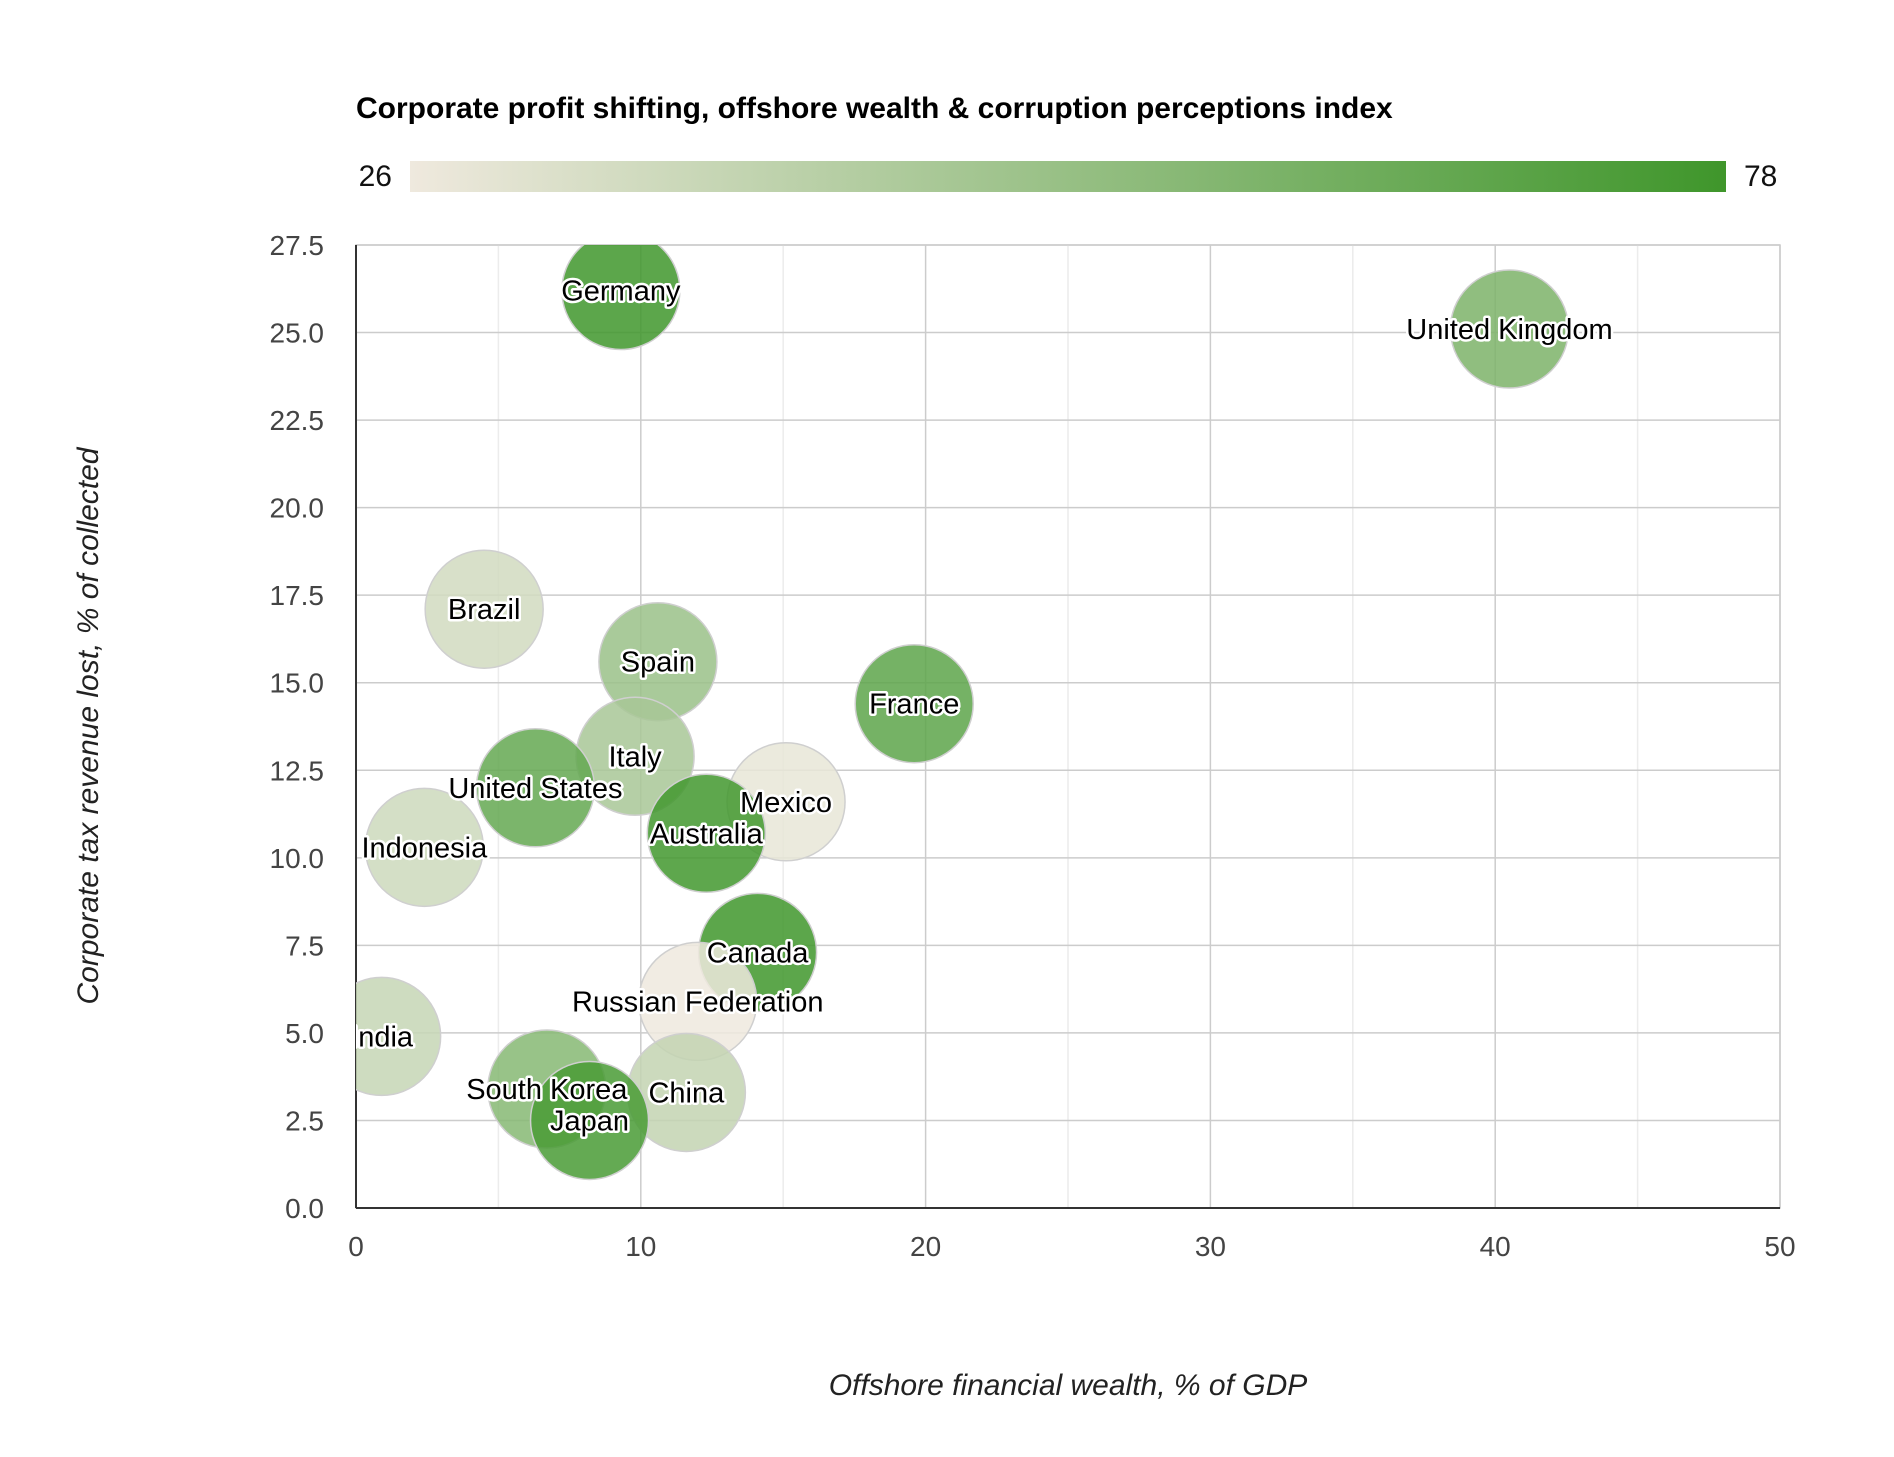 The image size is (1894, 1457). Describe the element at coordinates (547, 1090) in the screenshot. I see `bubble-label-south-korea: South Korea` at that location.